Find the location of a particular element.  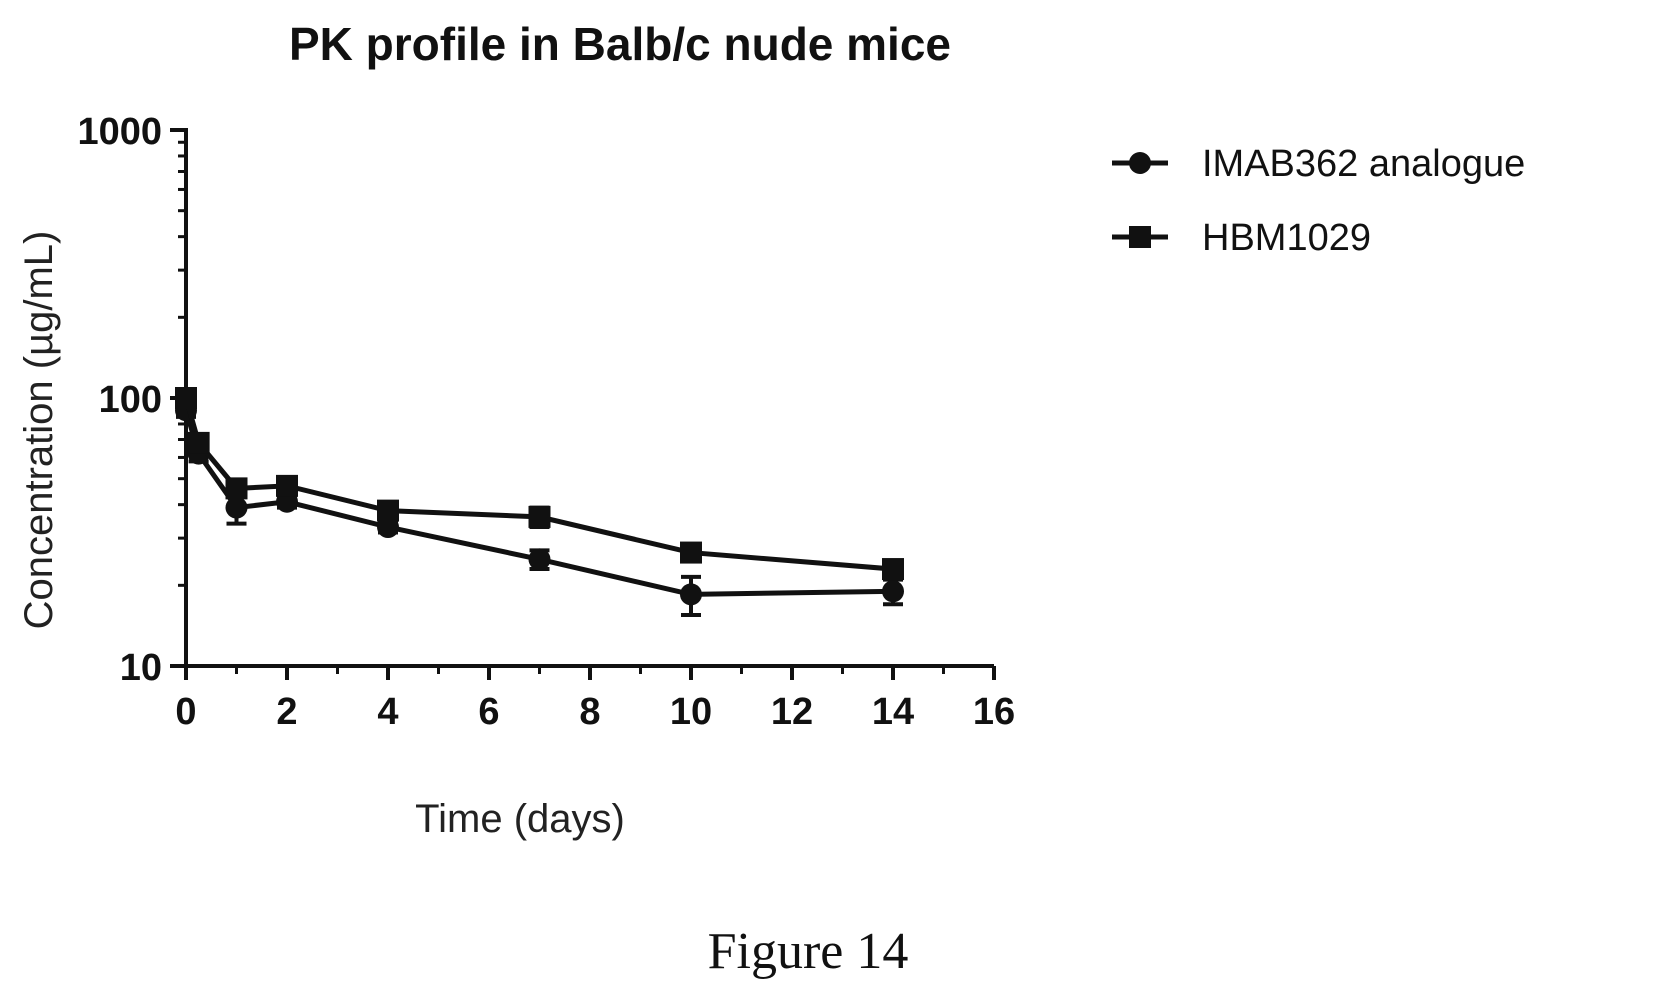

series-layer is located at coordinates (539, 502).